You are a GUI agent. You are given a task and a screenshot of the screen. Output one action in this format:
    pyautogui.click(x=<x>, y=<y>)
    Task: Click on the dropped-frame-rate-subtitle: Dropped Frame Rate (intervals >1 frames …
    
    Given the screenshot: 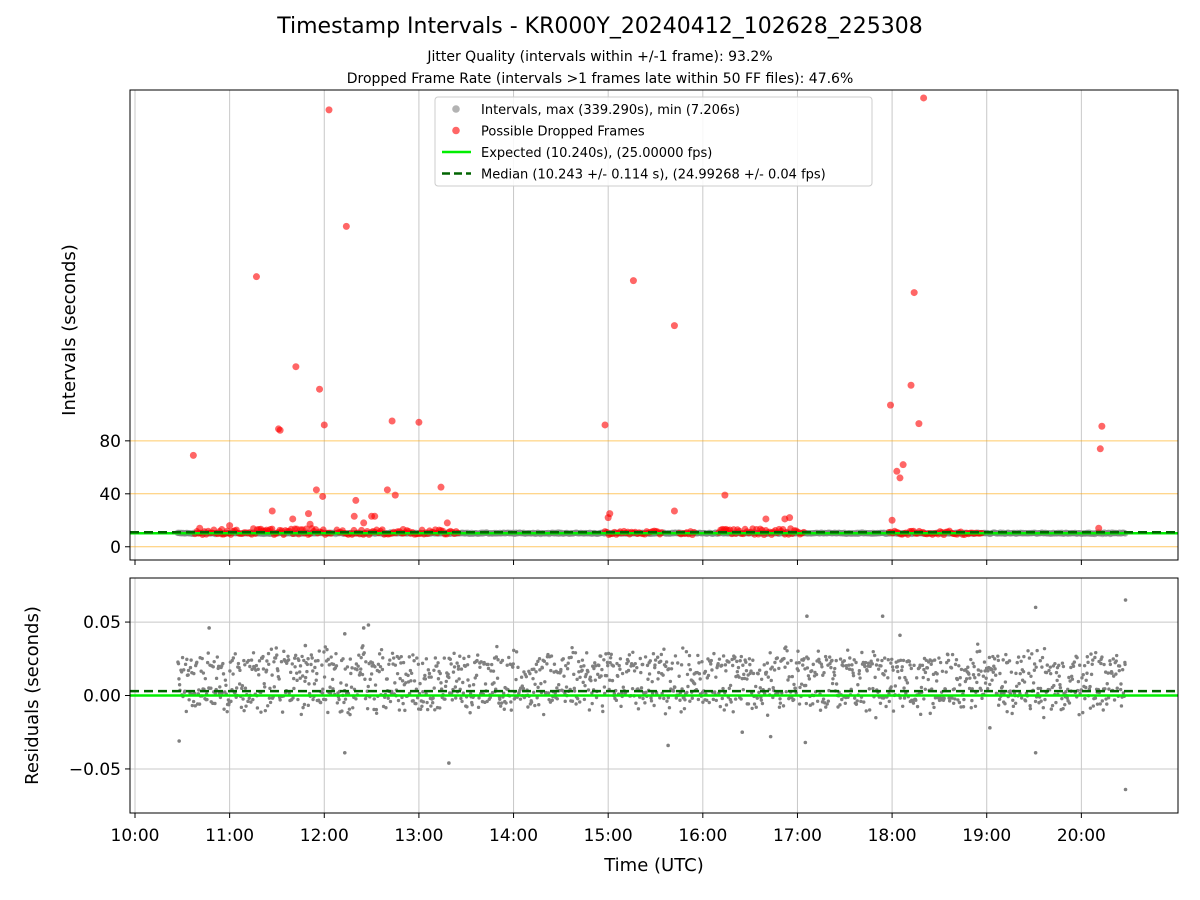 What is the action you would take?
    pyautogui.click(x=600, y=79)
    